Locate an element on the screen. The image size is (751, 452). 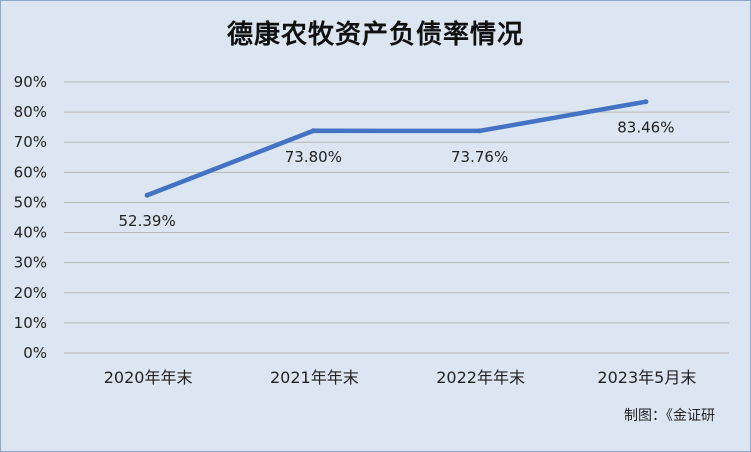
chart-title: 德康农牧资产负债率情况 is located at coordinates (375, 35).